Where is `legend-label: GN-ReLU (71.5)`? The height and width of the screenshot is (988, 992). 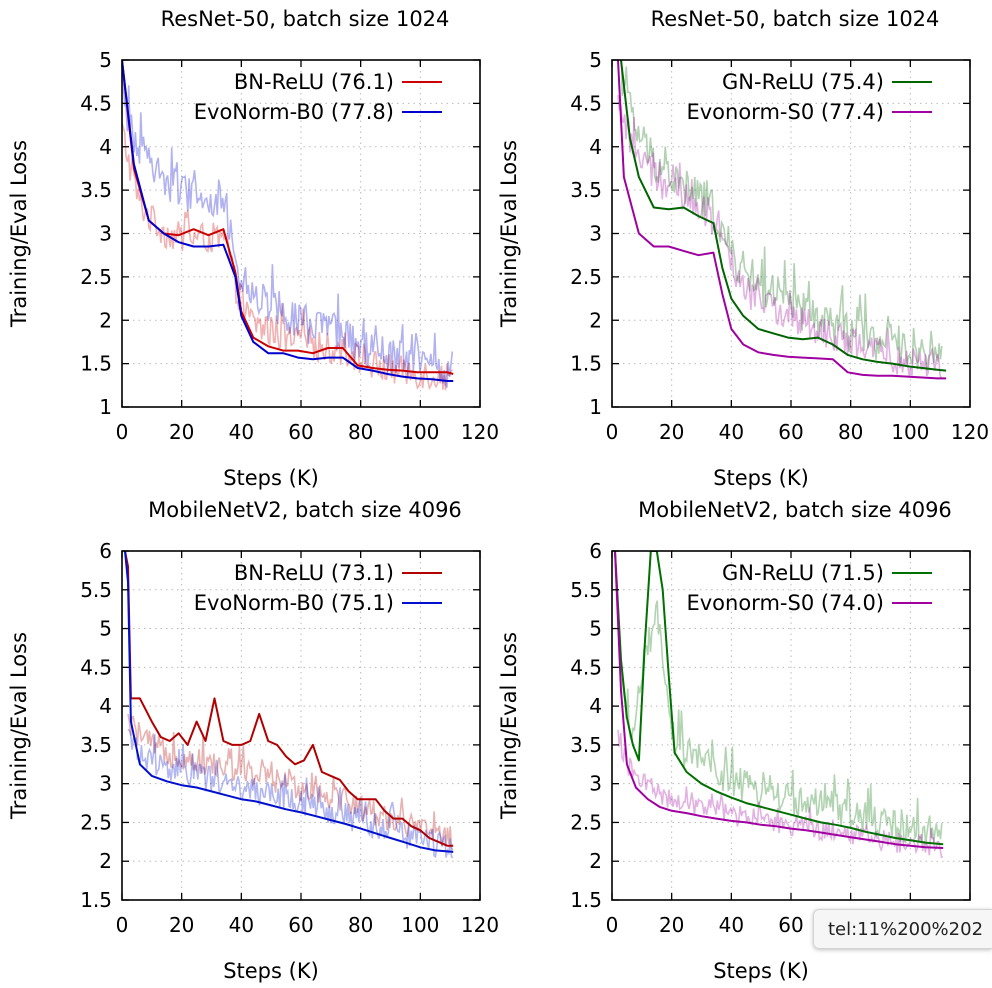
legend-label: GN-ReLU (71.5) is located at coordinates (803, 573).